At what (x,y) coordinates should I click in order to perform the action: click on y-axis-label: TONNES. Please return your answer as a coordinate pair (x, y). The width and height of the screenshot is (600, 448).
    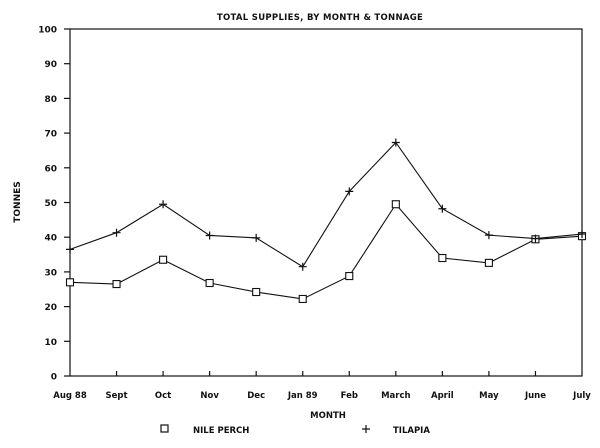
    Looking at the image, I should click on (18, 201).